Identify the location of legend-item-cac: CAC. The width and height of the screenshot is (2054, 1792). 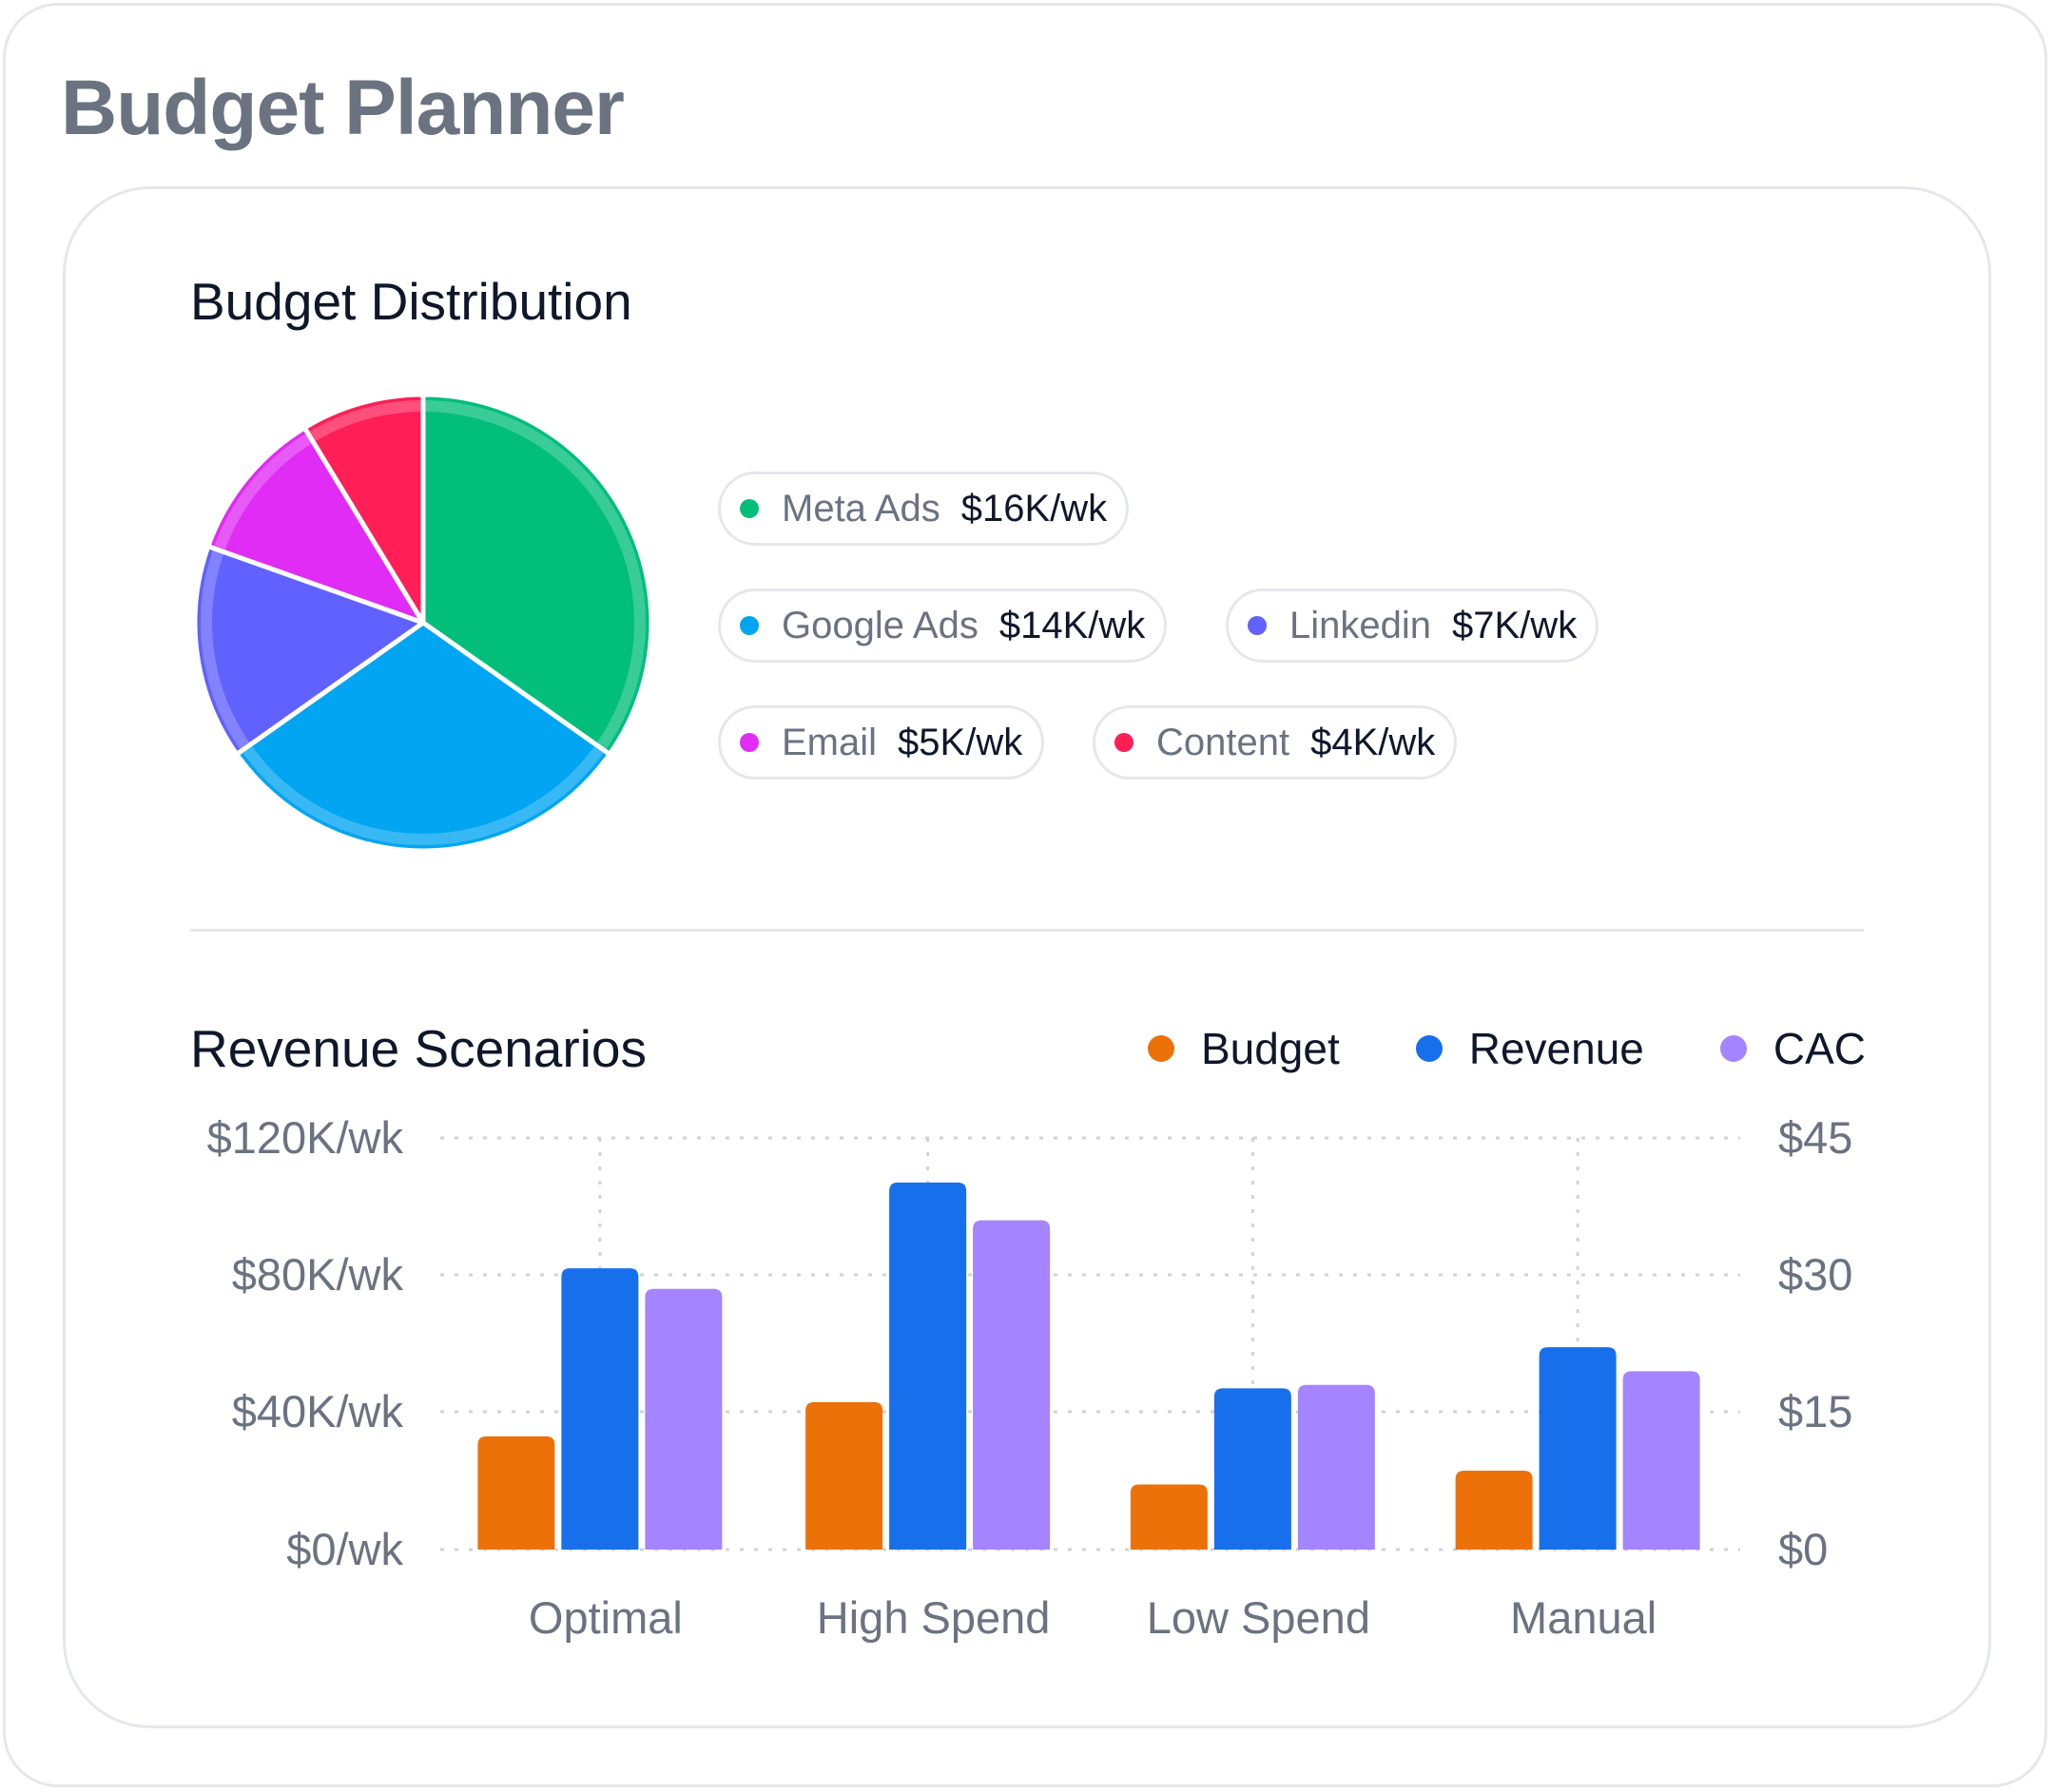
(1793, 1048).